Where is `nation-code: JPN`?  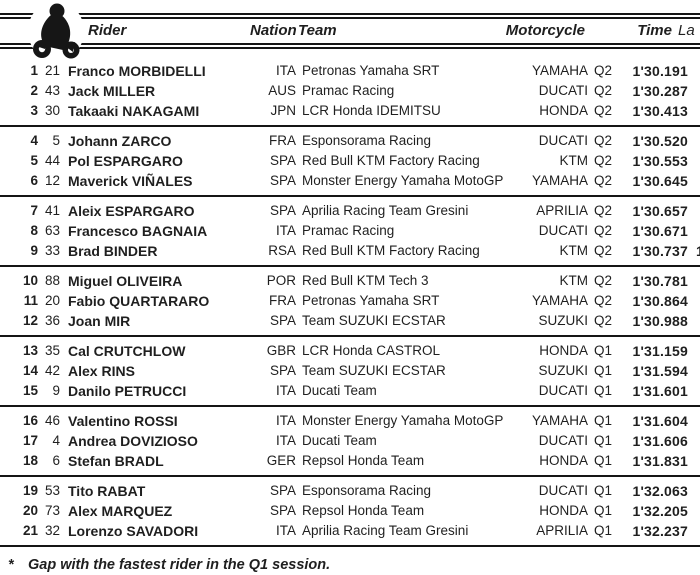
nation-code: JPN is located at coordinates (283, 110).